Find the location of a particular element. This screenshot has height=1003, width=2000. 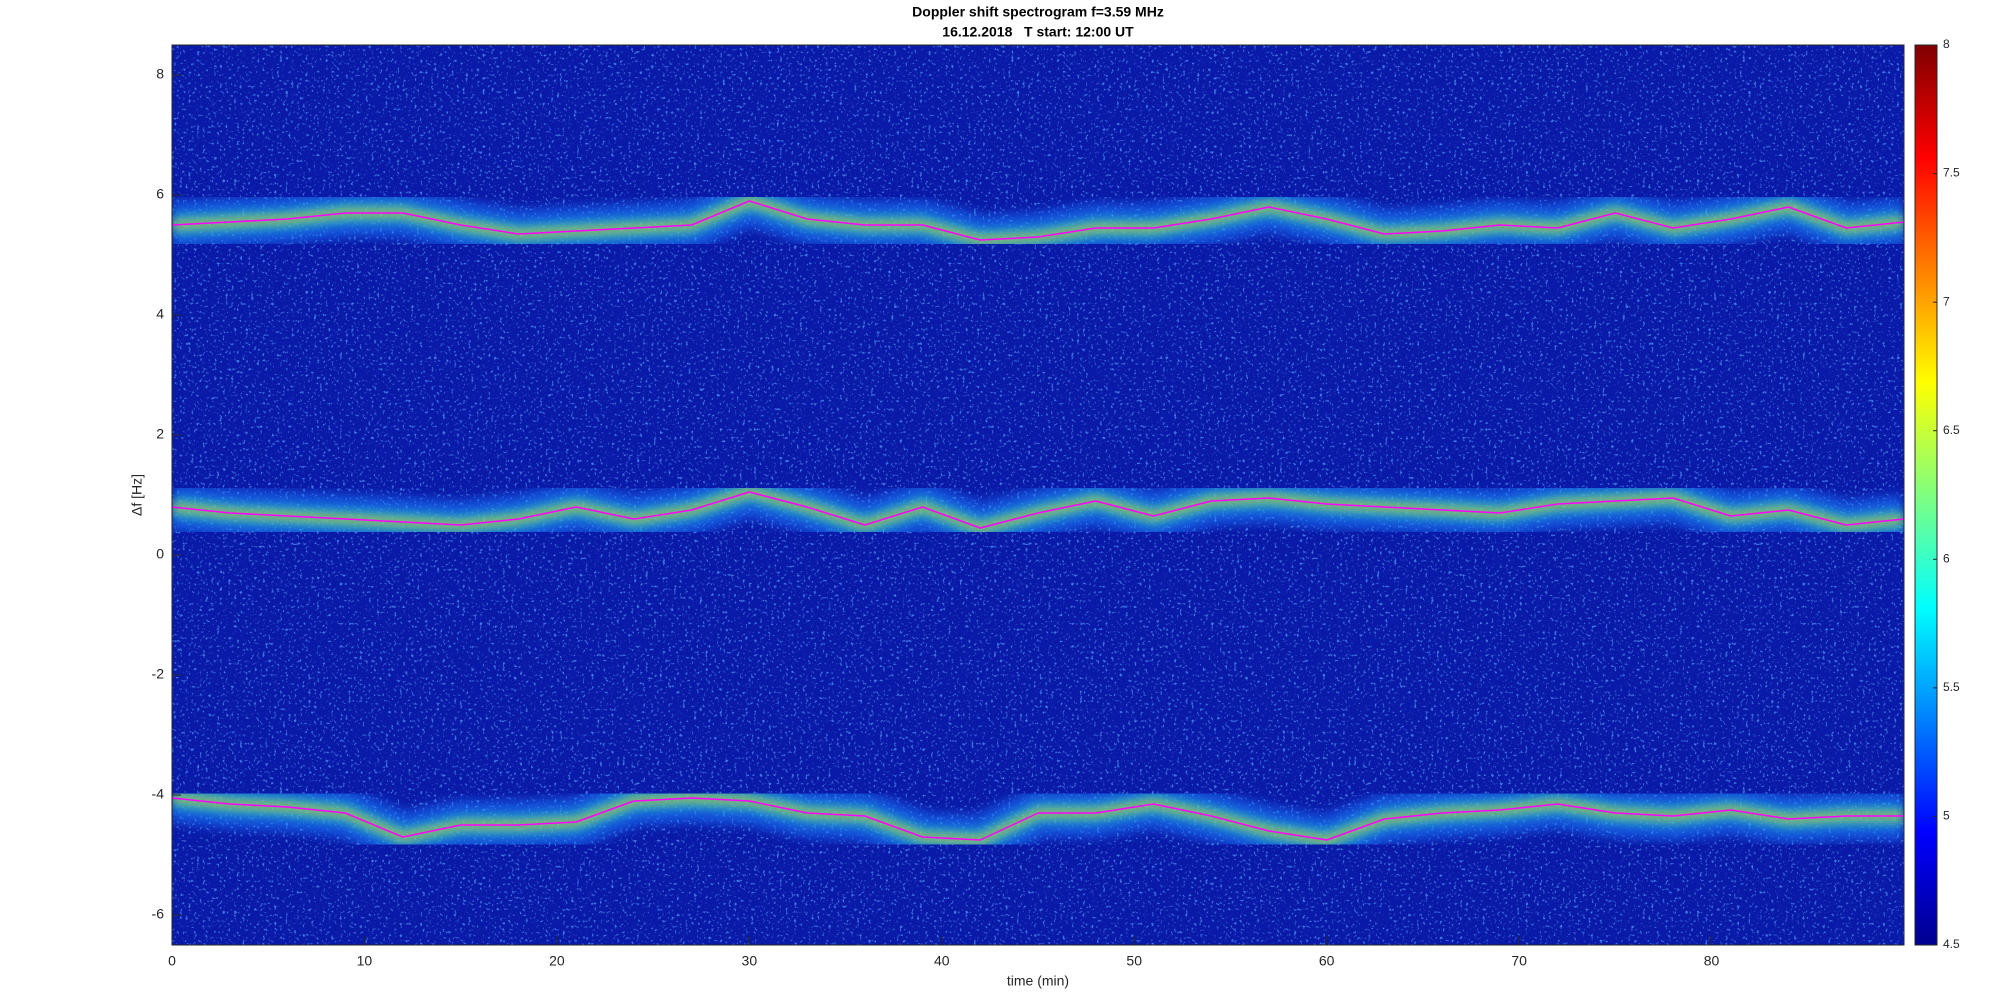

y-tick-label: -4 is located at coordinates (158, 794).